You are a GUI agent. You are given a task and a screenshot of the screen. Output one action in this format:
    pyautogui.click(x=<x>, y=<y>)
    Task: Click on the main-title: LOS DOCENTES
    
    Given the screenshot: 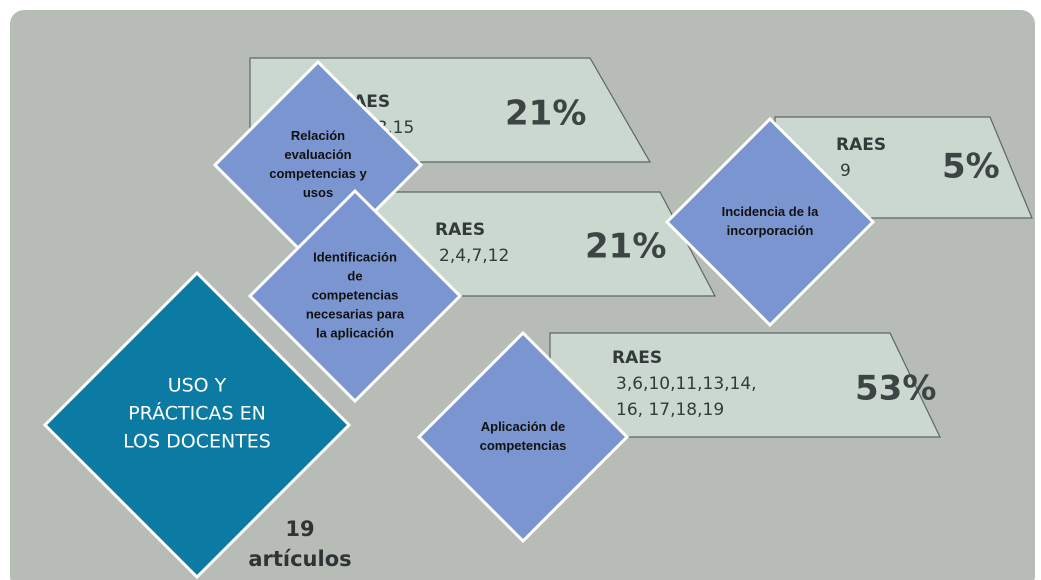 What is the action you would take?
    pyautogui.click(x=197, y=442)
    